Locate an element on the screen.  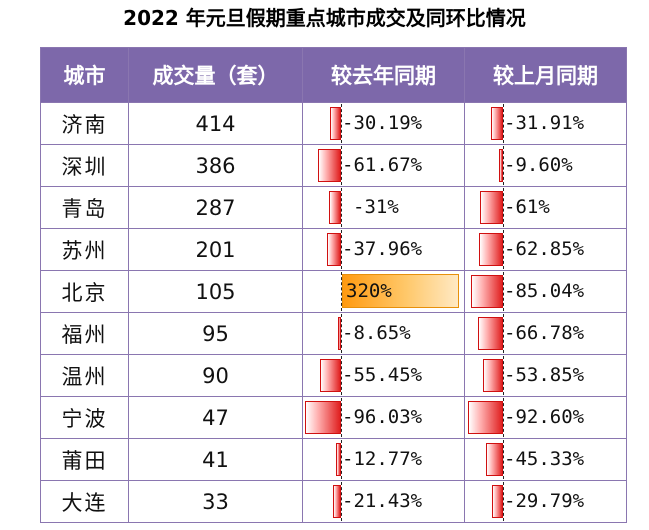
yoy-positive-bar is located at coordinates (400, 291).